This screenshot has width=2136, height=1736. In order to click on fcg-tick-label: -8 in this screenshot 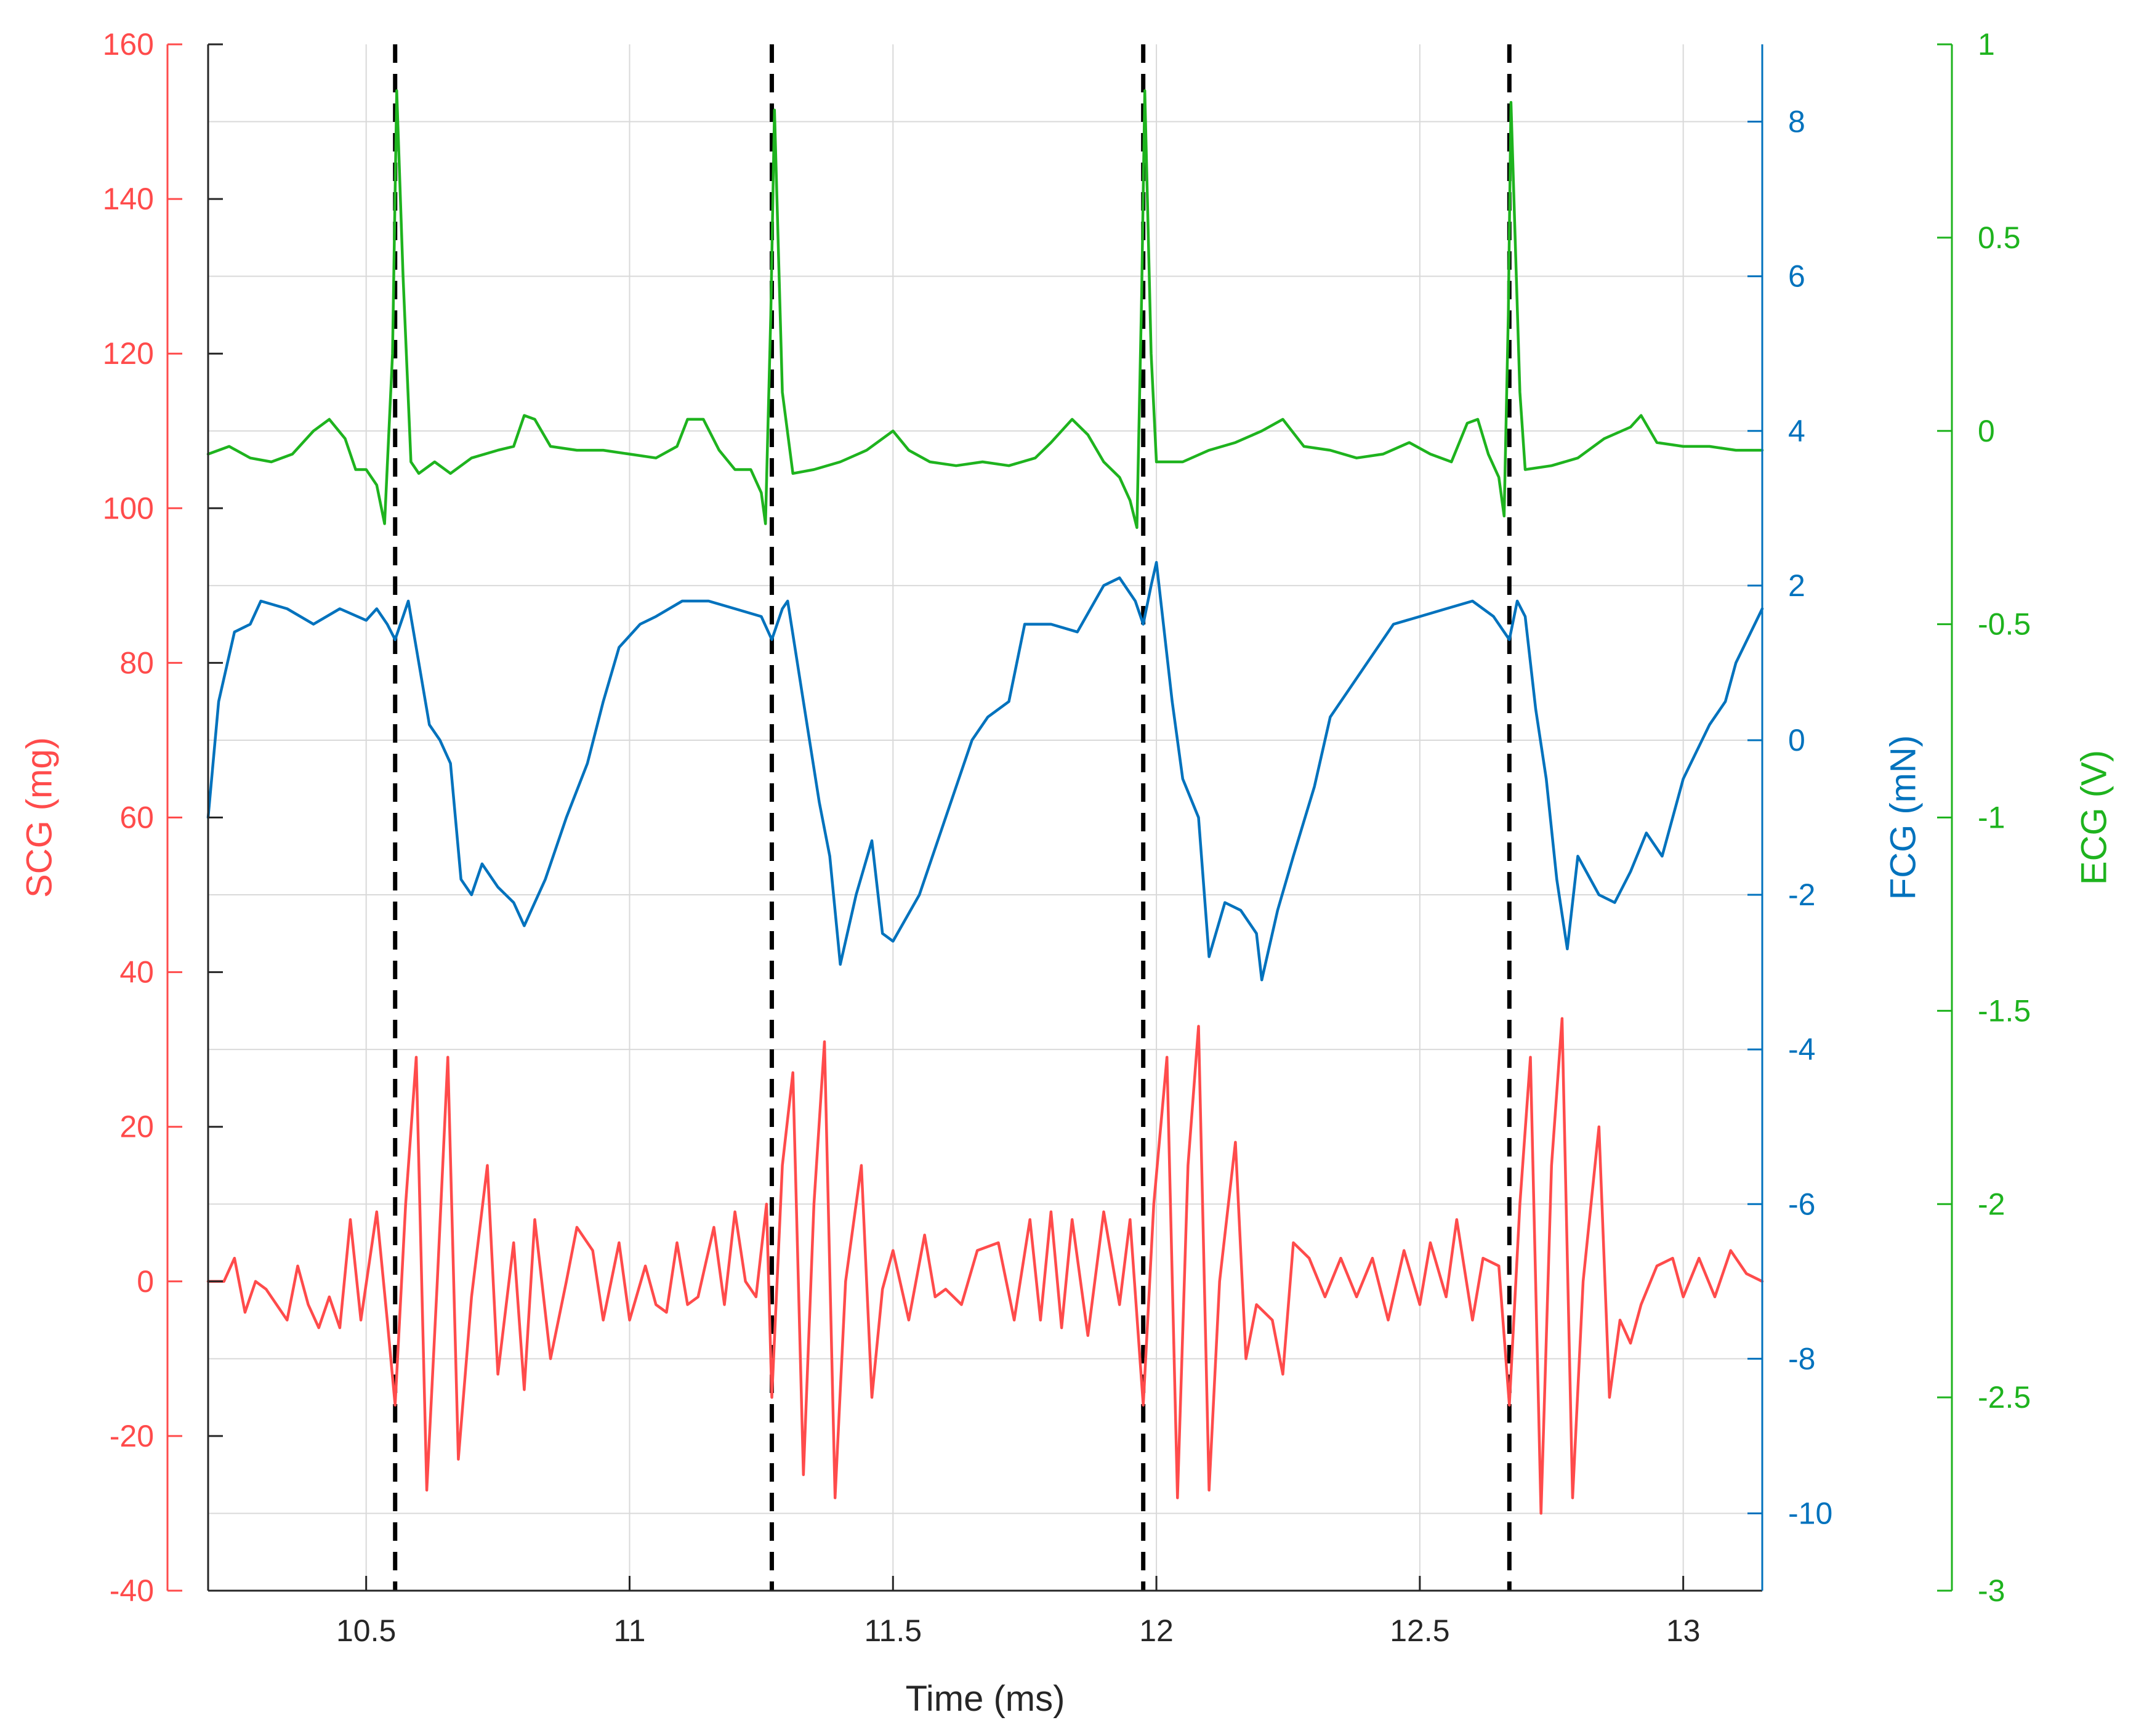, I will do `click(1801, 1359)`.